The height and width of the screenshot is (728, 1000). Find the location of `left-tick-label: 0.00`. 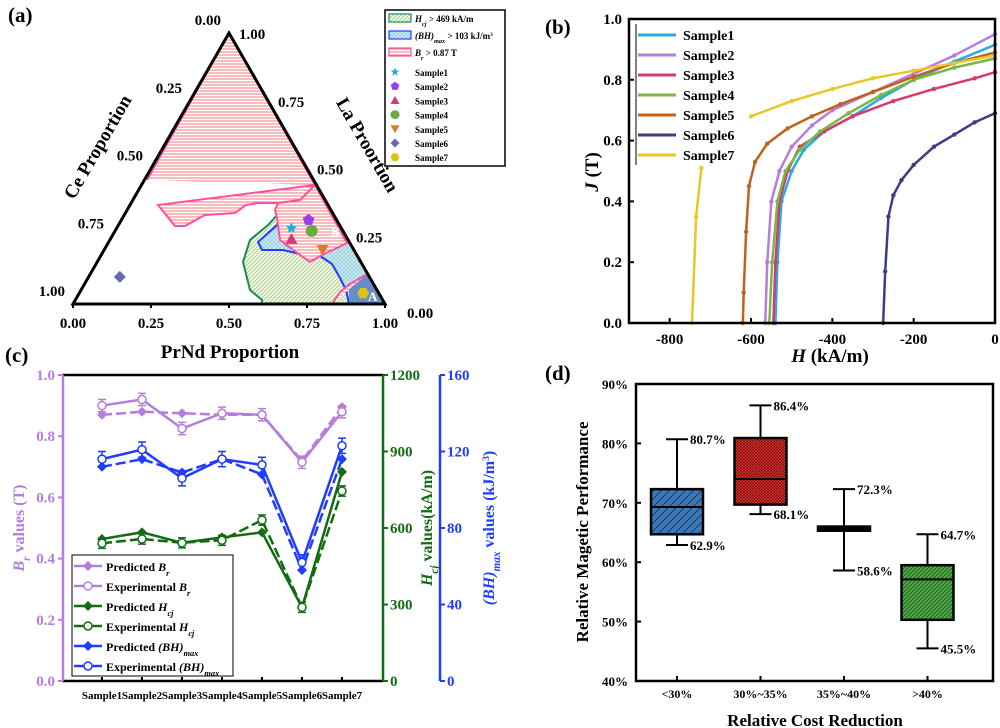

left-tick-label: 0.00 is located at coordinates (208, 21).